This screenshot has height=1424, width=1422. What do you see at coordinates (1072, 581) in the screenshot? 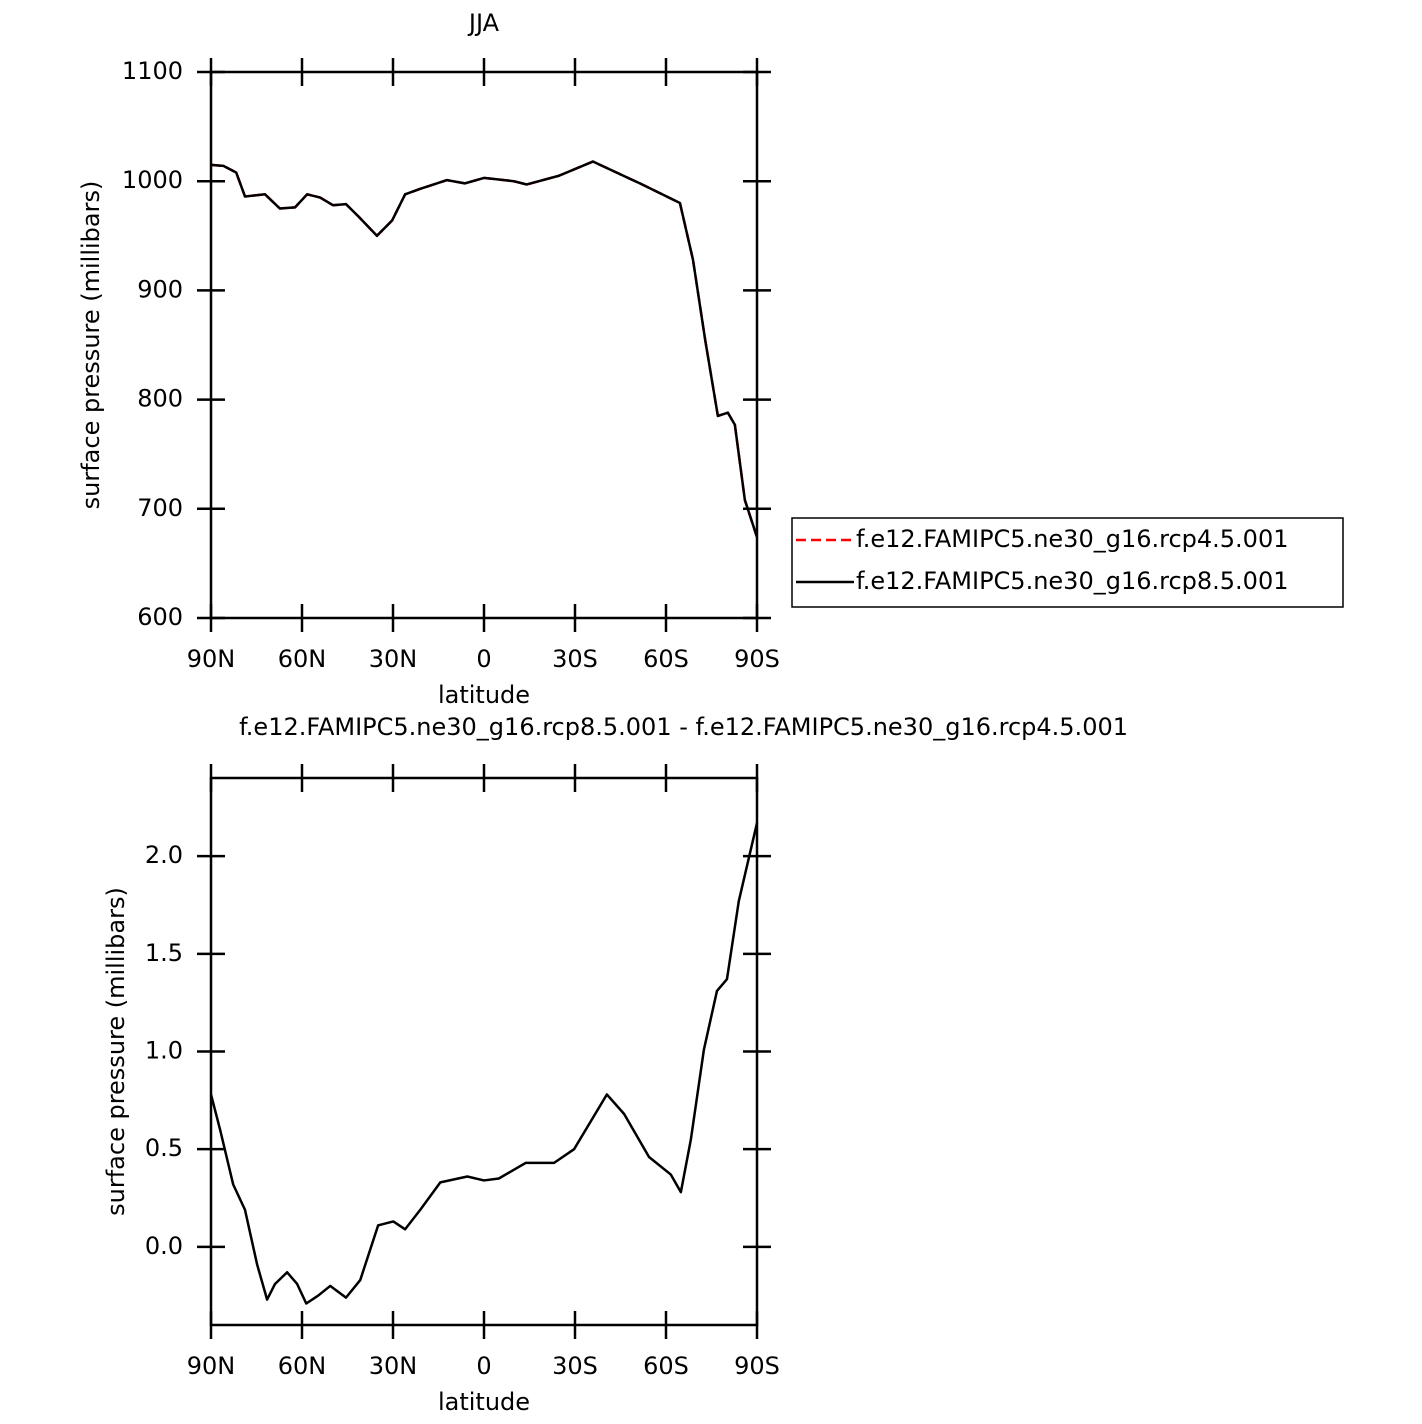
I see `legend-label: f.e12.FAMIPC5.ne30_g16.rcp8.5.001` at bounding box center [1072, 581].